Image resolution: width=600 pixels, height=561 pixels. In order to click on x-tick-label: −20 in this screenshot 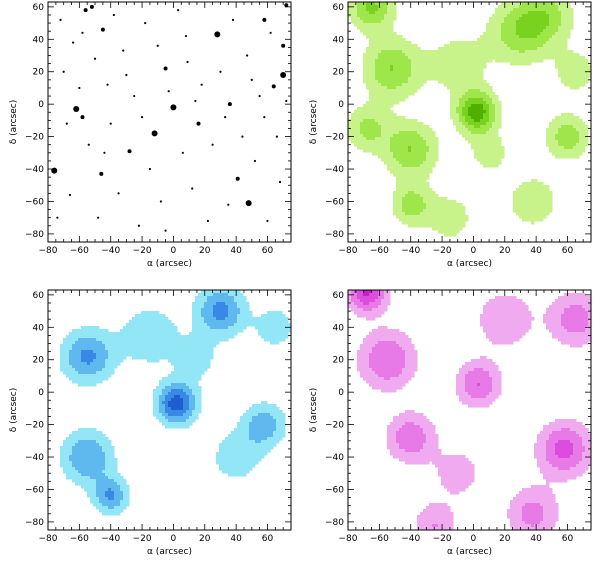, I will do `click(142, 539)`.